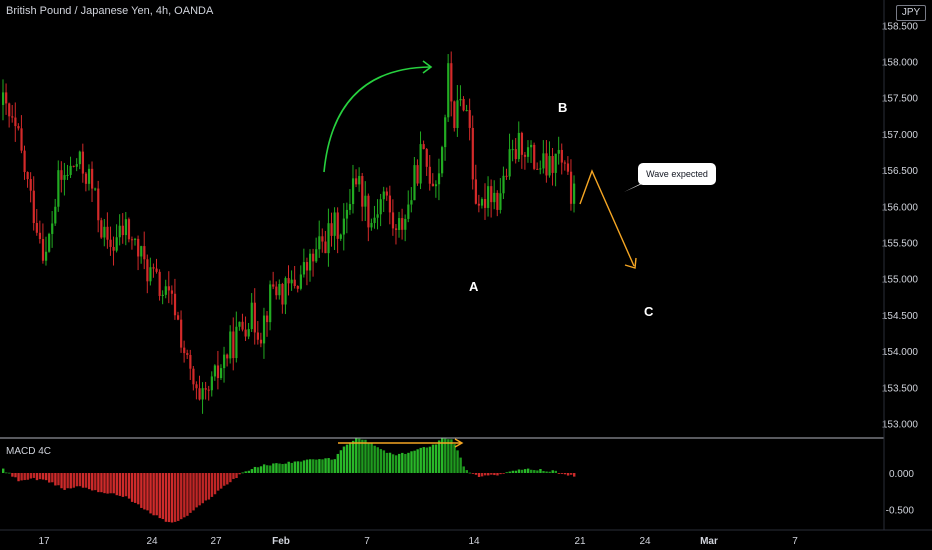  I want to click on wave-label-c: C, so click(649, 311).